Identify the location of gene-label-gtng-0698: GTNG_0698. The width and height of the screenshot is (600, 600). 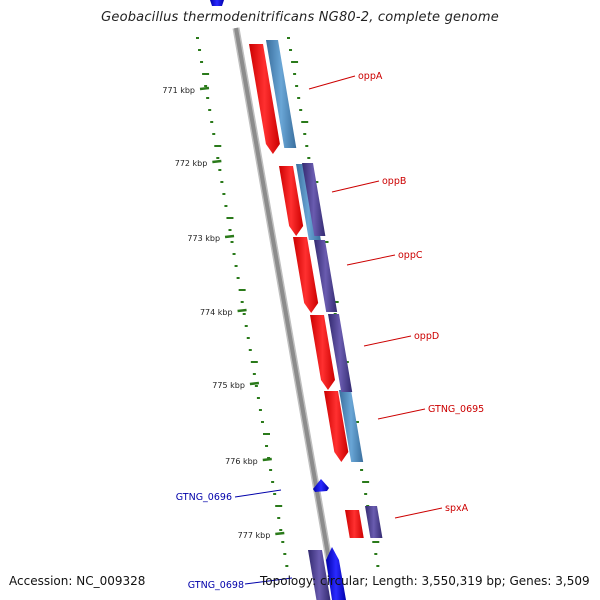
(216, 585).